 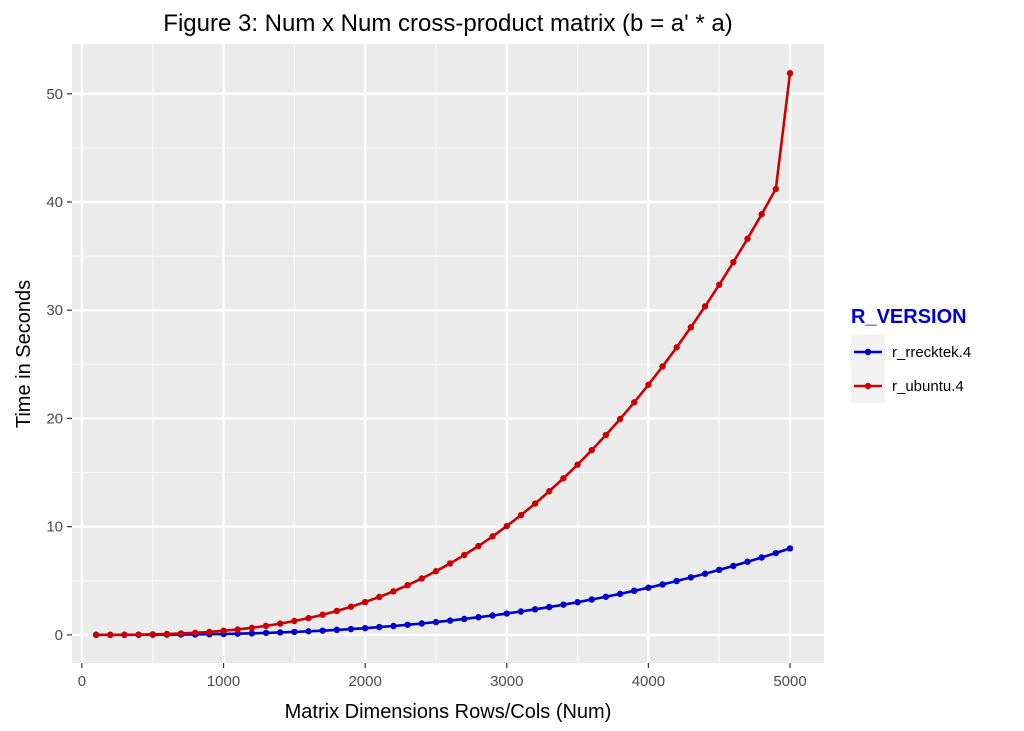 What do you see at coordinates (54, 202) in the screenshot?
I see `y-tick-label: 40` at bounding box center [54, 202].